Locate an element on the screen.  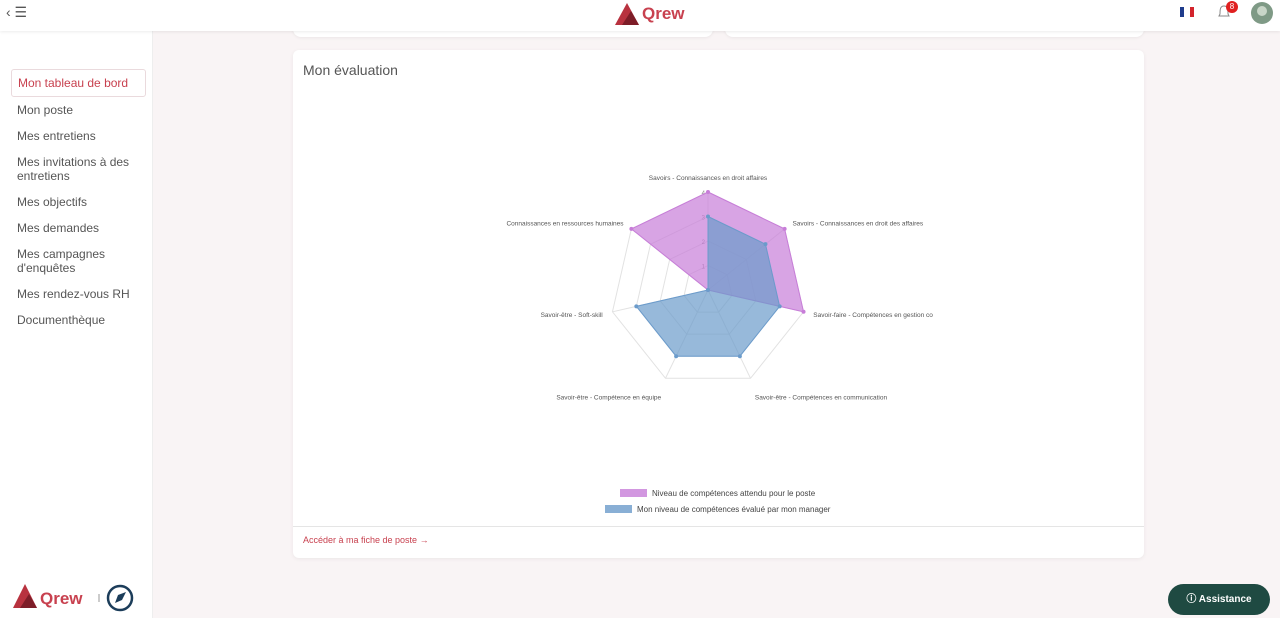
nav-item: Mes objectifs is located at coordinates (52, 202).